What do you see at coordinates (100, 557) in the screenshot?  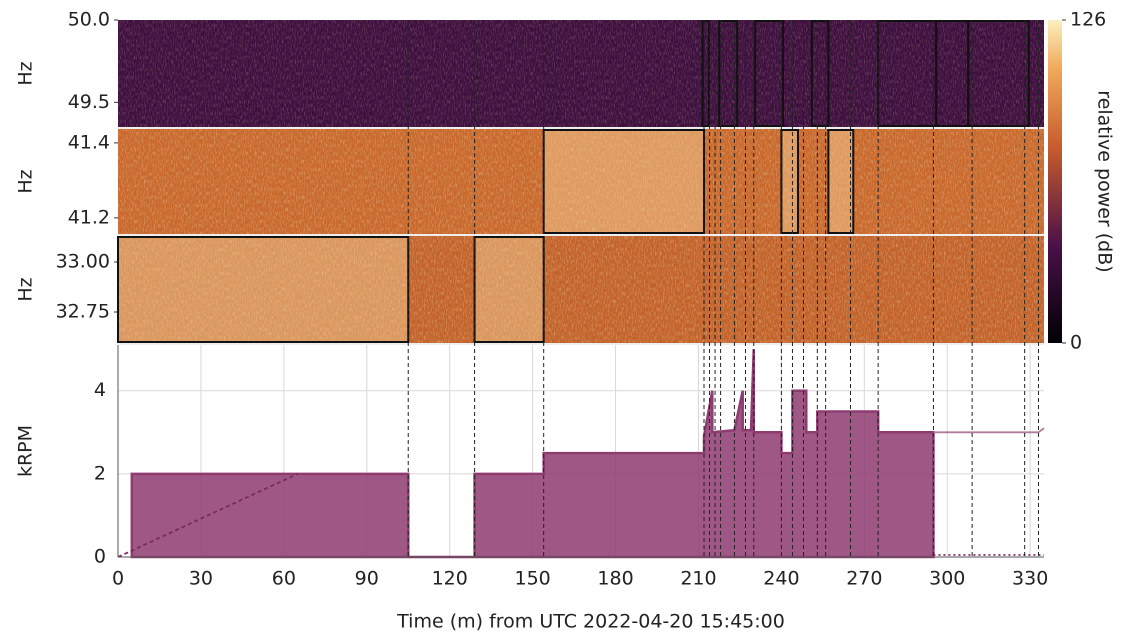 I see `y-tick-label: 0` at bounding box center [100, 557].